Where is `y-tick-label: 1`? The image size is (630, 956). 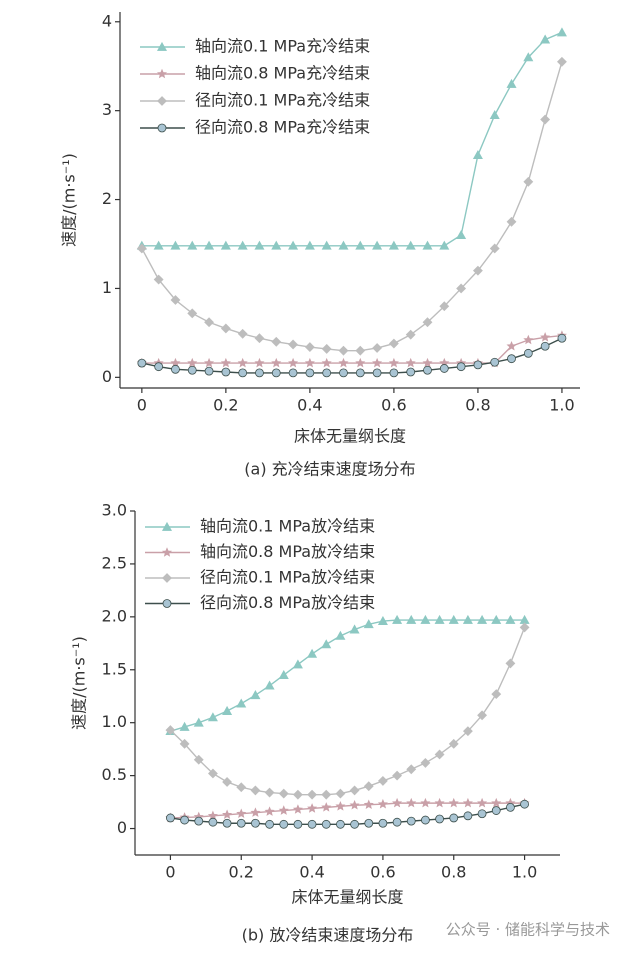 y-tick-label: 1 is located at coordinates (107, 287).